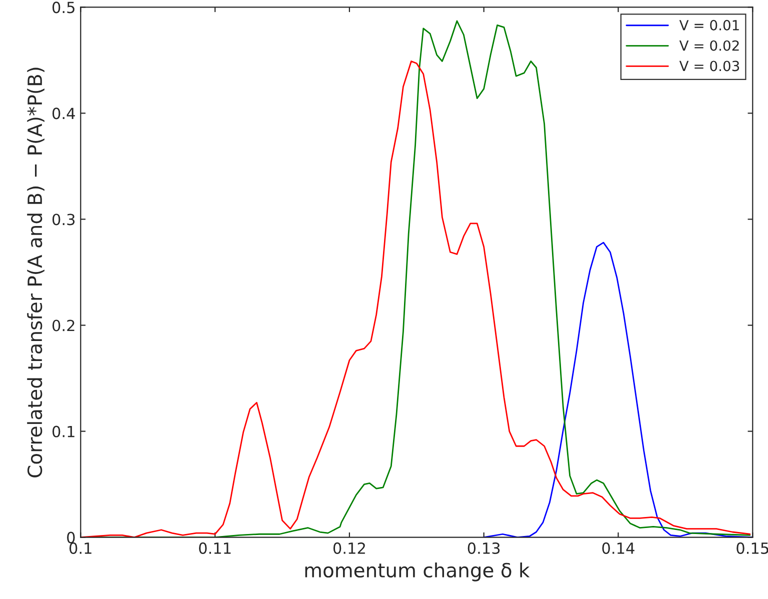 This screenshot has height=599, width=768. I want to click on x-tick-label: 0.13, so click(484, 548).